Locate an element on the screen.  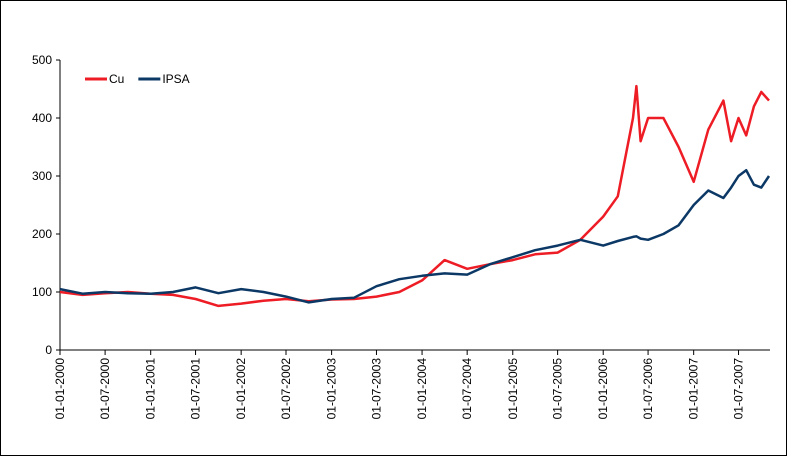
x-tick-label: 01-01-2006 is located at coordinates (603, 389).